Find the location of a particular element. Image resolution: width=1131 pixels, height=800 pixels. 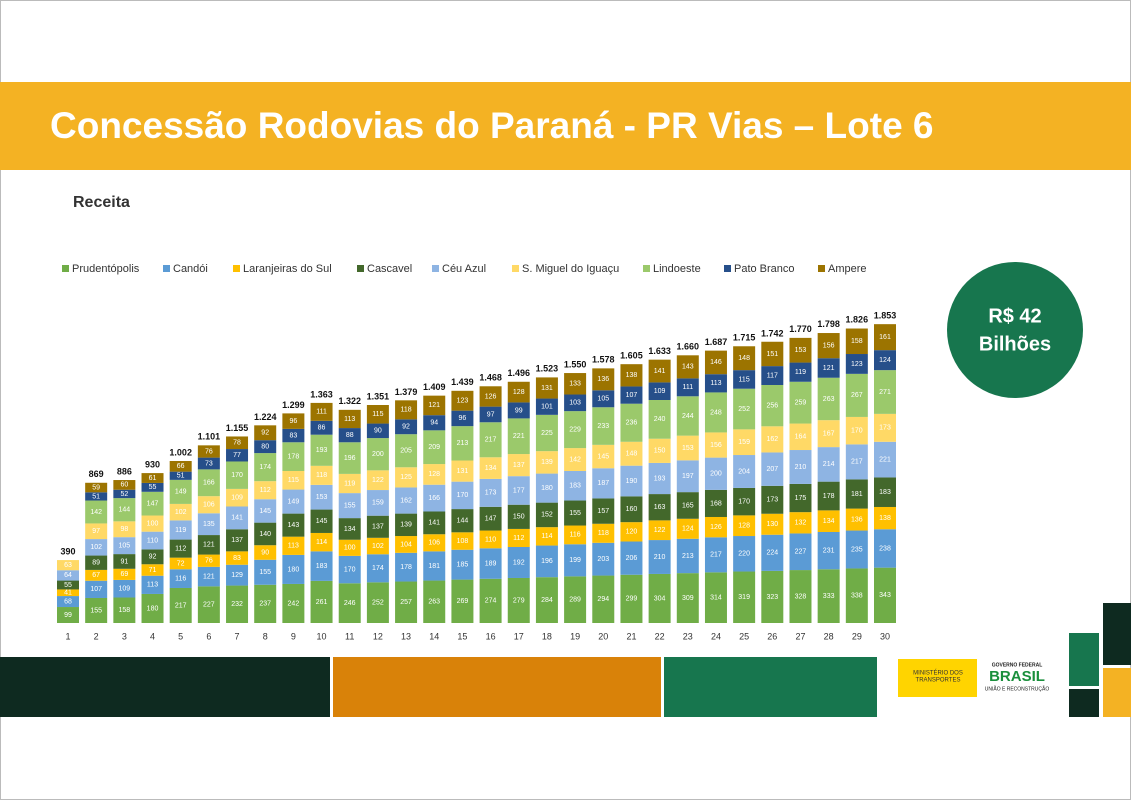

segment-label: 178 is located at coordinates (406, 567).